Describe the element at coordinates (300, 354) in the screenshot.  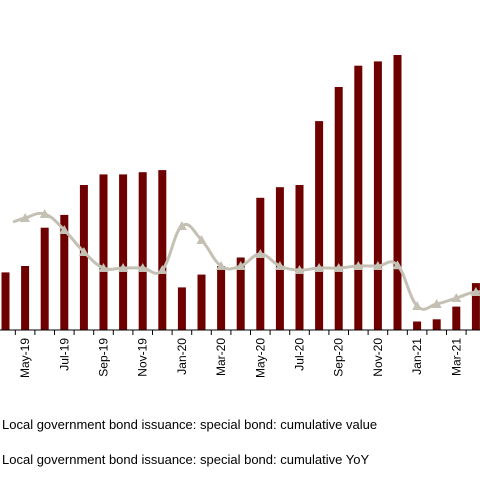
I see `x-tick-label: Jul-20` at that location.